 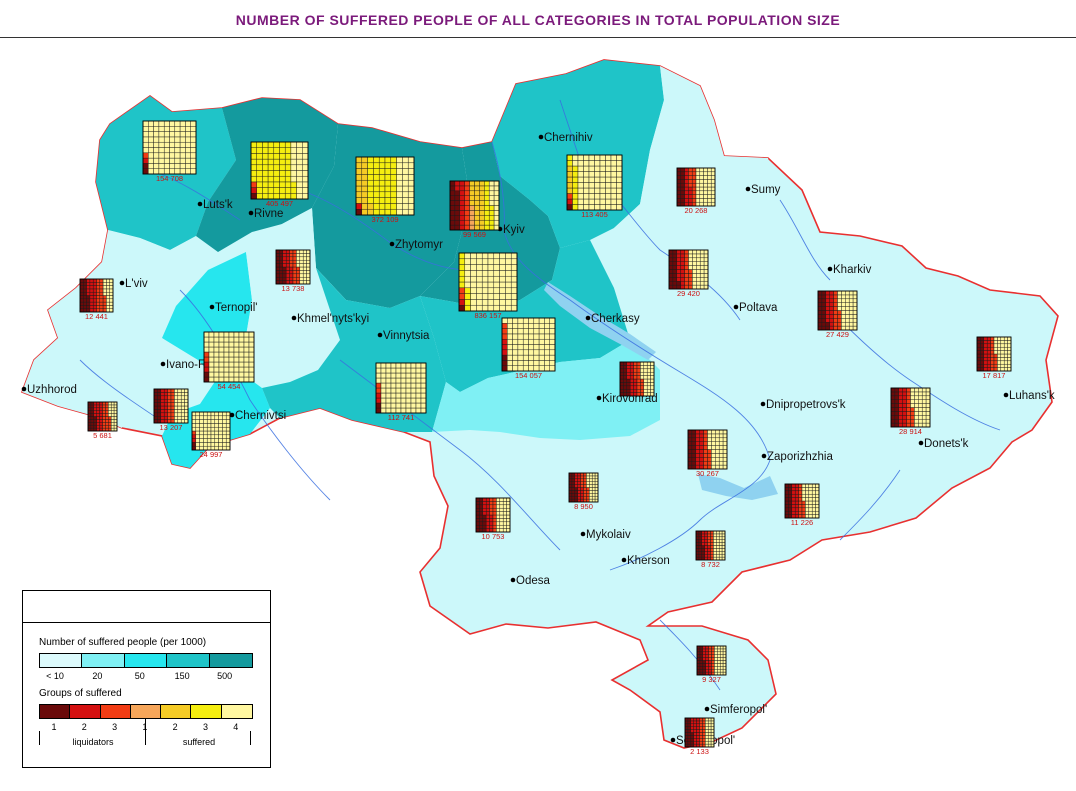 What do you see at coordinates (474, 209) in the screenshot?
I see `chart-kyiv-city: 99 569` at bounding box center [474, 209].